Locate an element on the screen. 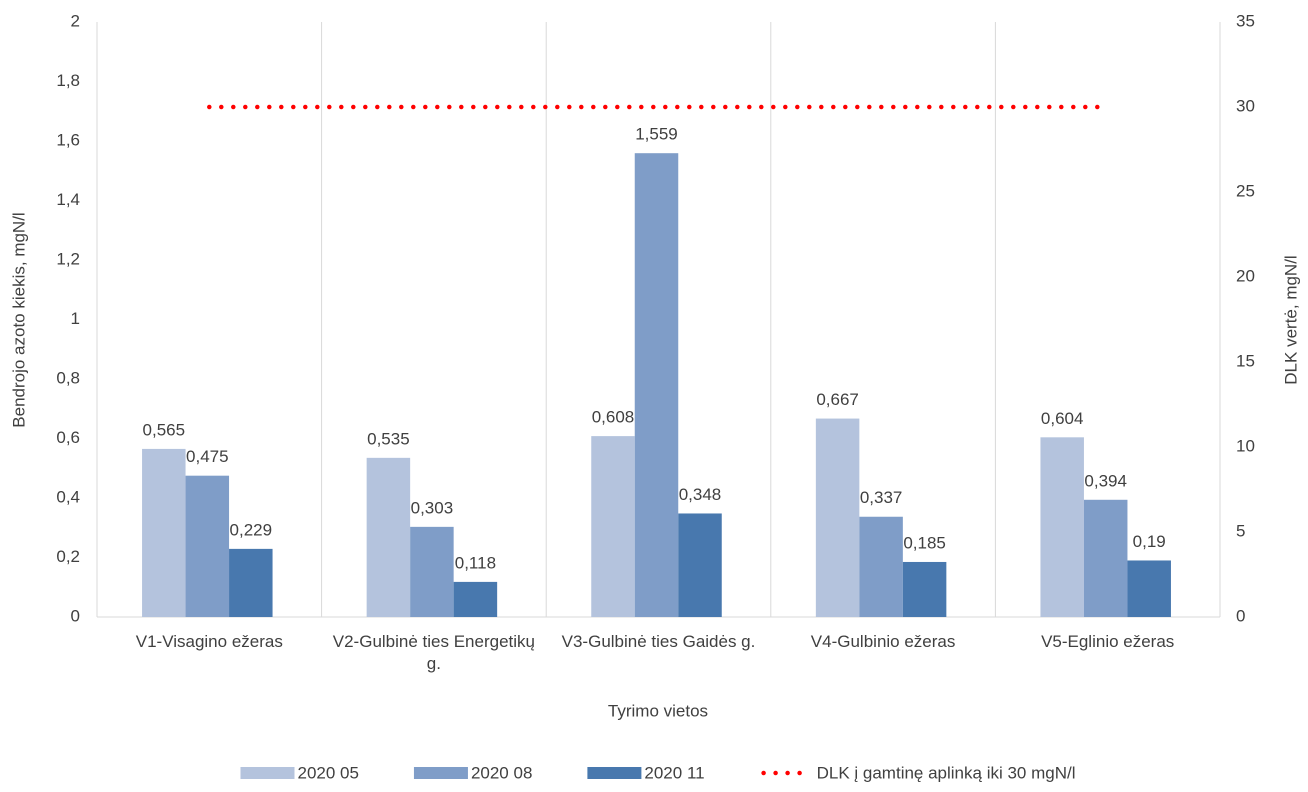 This screenshot has height=792, width=1308. x-tick-label: V4-Gulbinio ežeras is located at coordinates (883, 641).